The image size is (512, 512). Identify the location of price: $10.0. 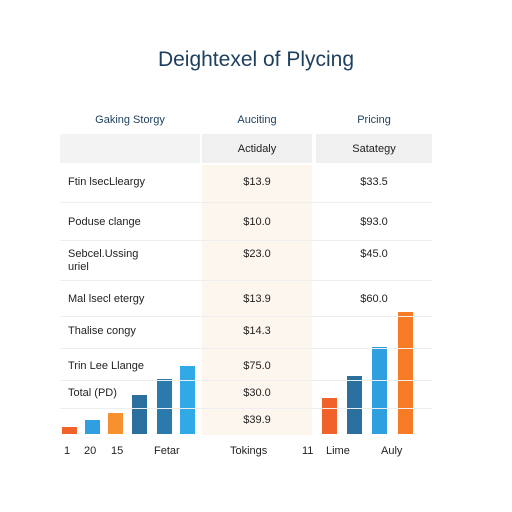
(257, 222).